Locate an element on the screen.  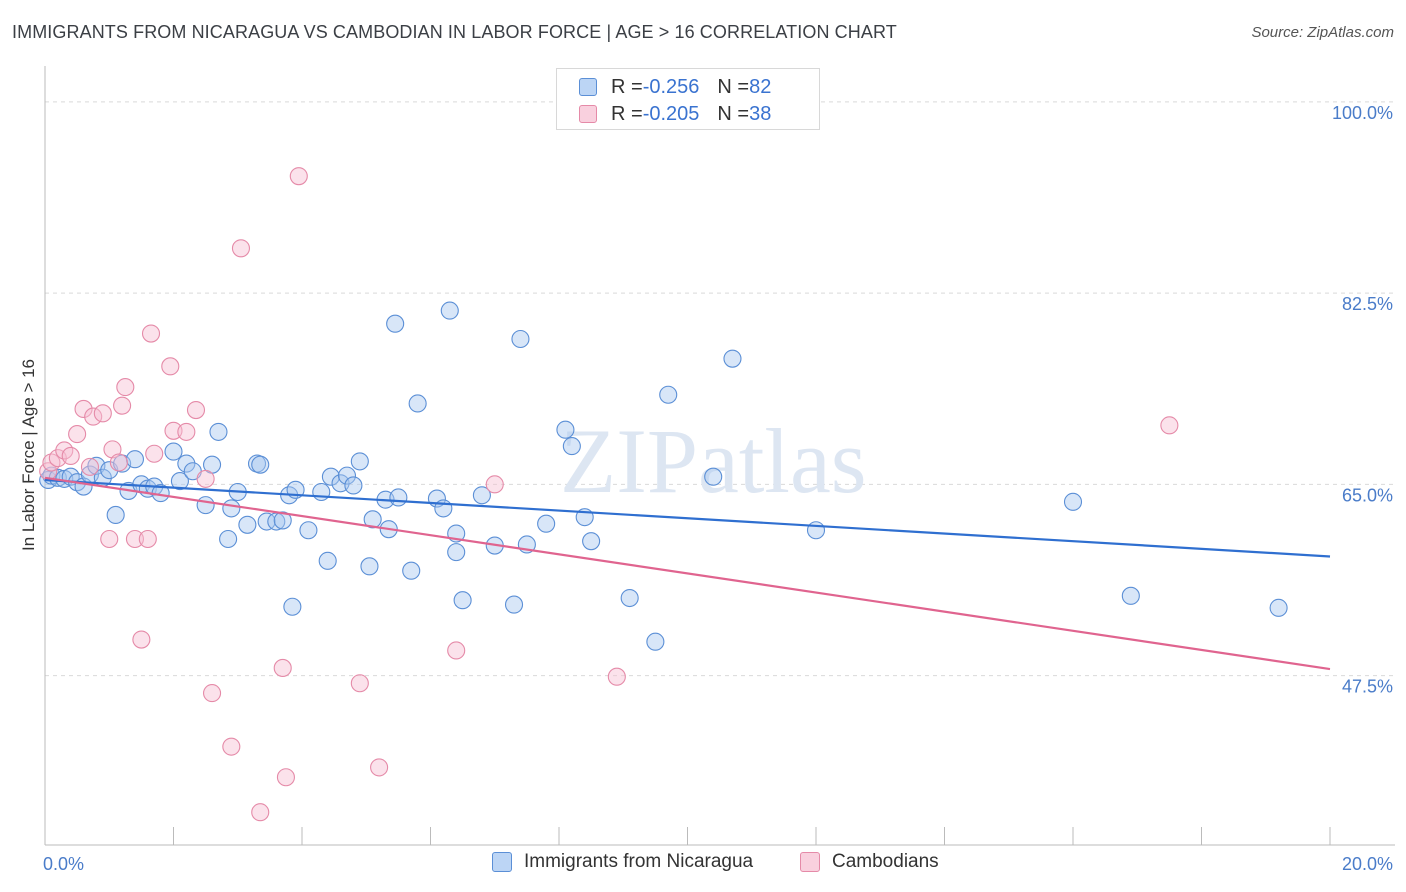
series-legend: Immigrants from Nicaragua Cambodians is located at coordinates (703, 864).